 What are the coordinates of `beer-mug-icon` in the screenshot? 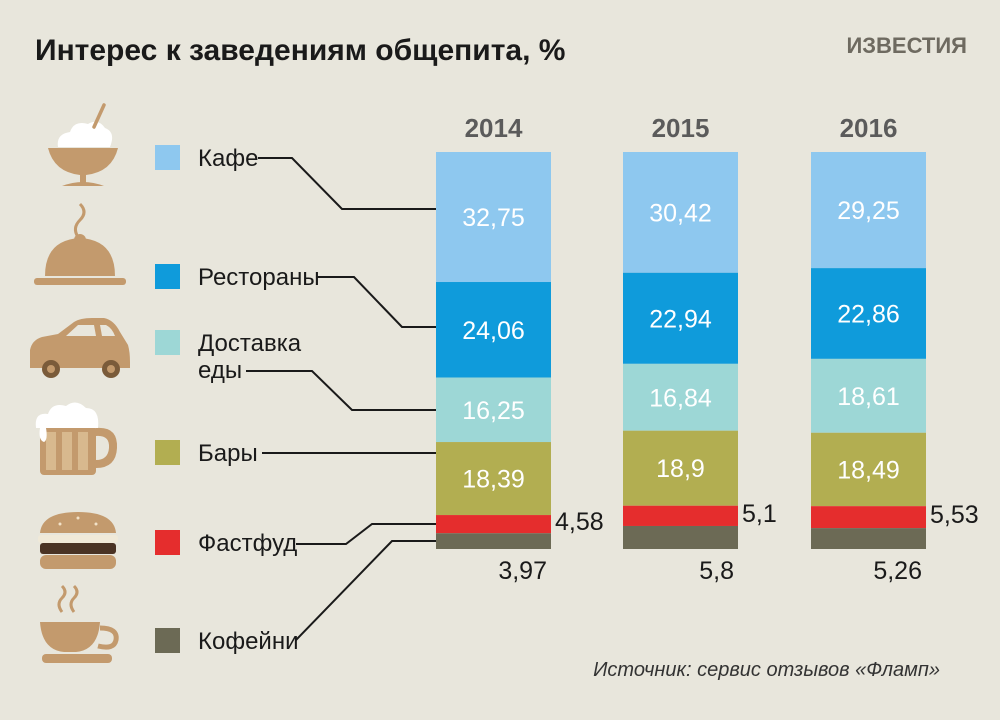 It's located at (76, 438).